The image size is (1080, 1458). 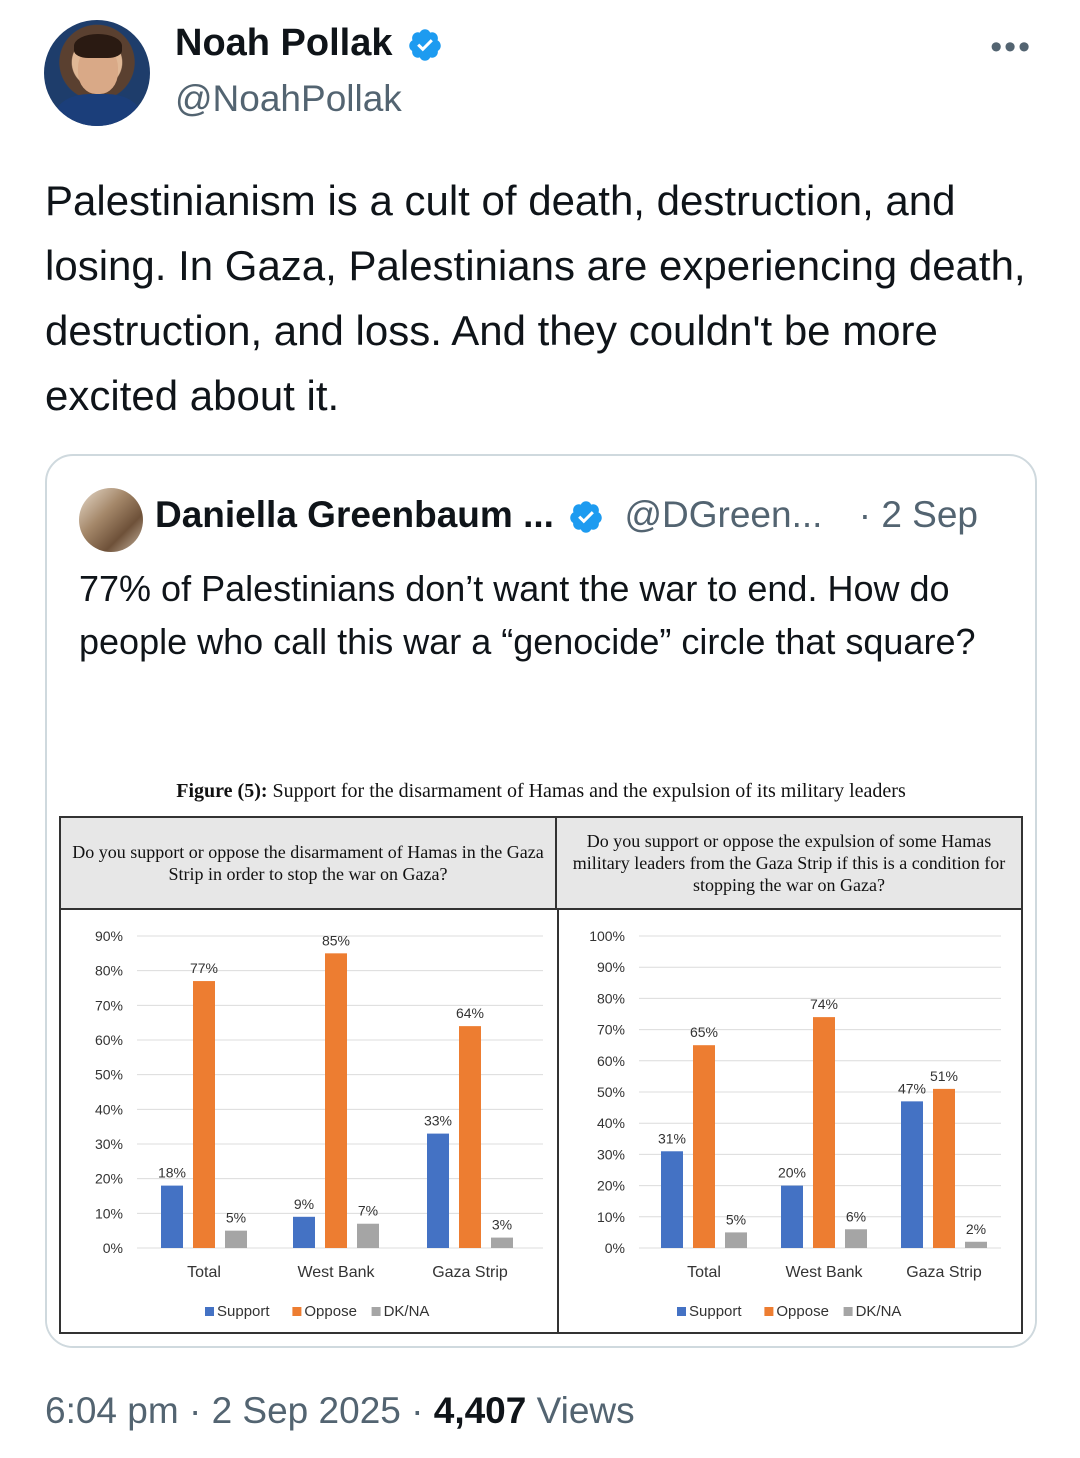 What do you see at coordinates (912, 1088) in the screenshot?
I see `data-label: 47%` at bounding box center [912, 1088].